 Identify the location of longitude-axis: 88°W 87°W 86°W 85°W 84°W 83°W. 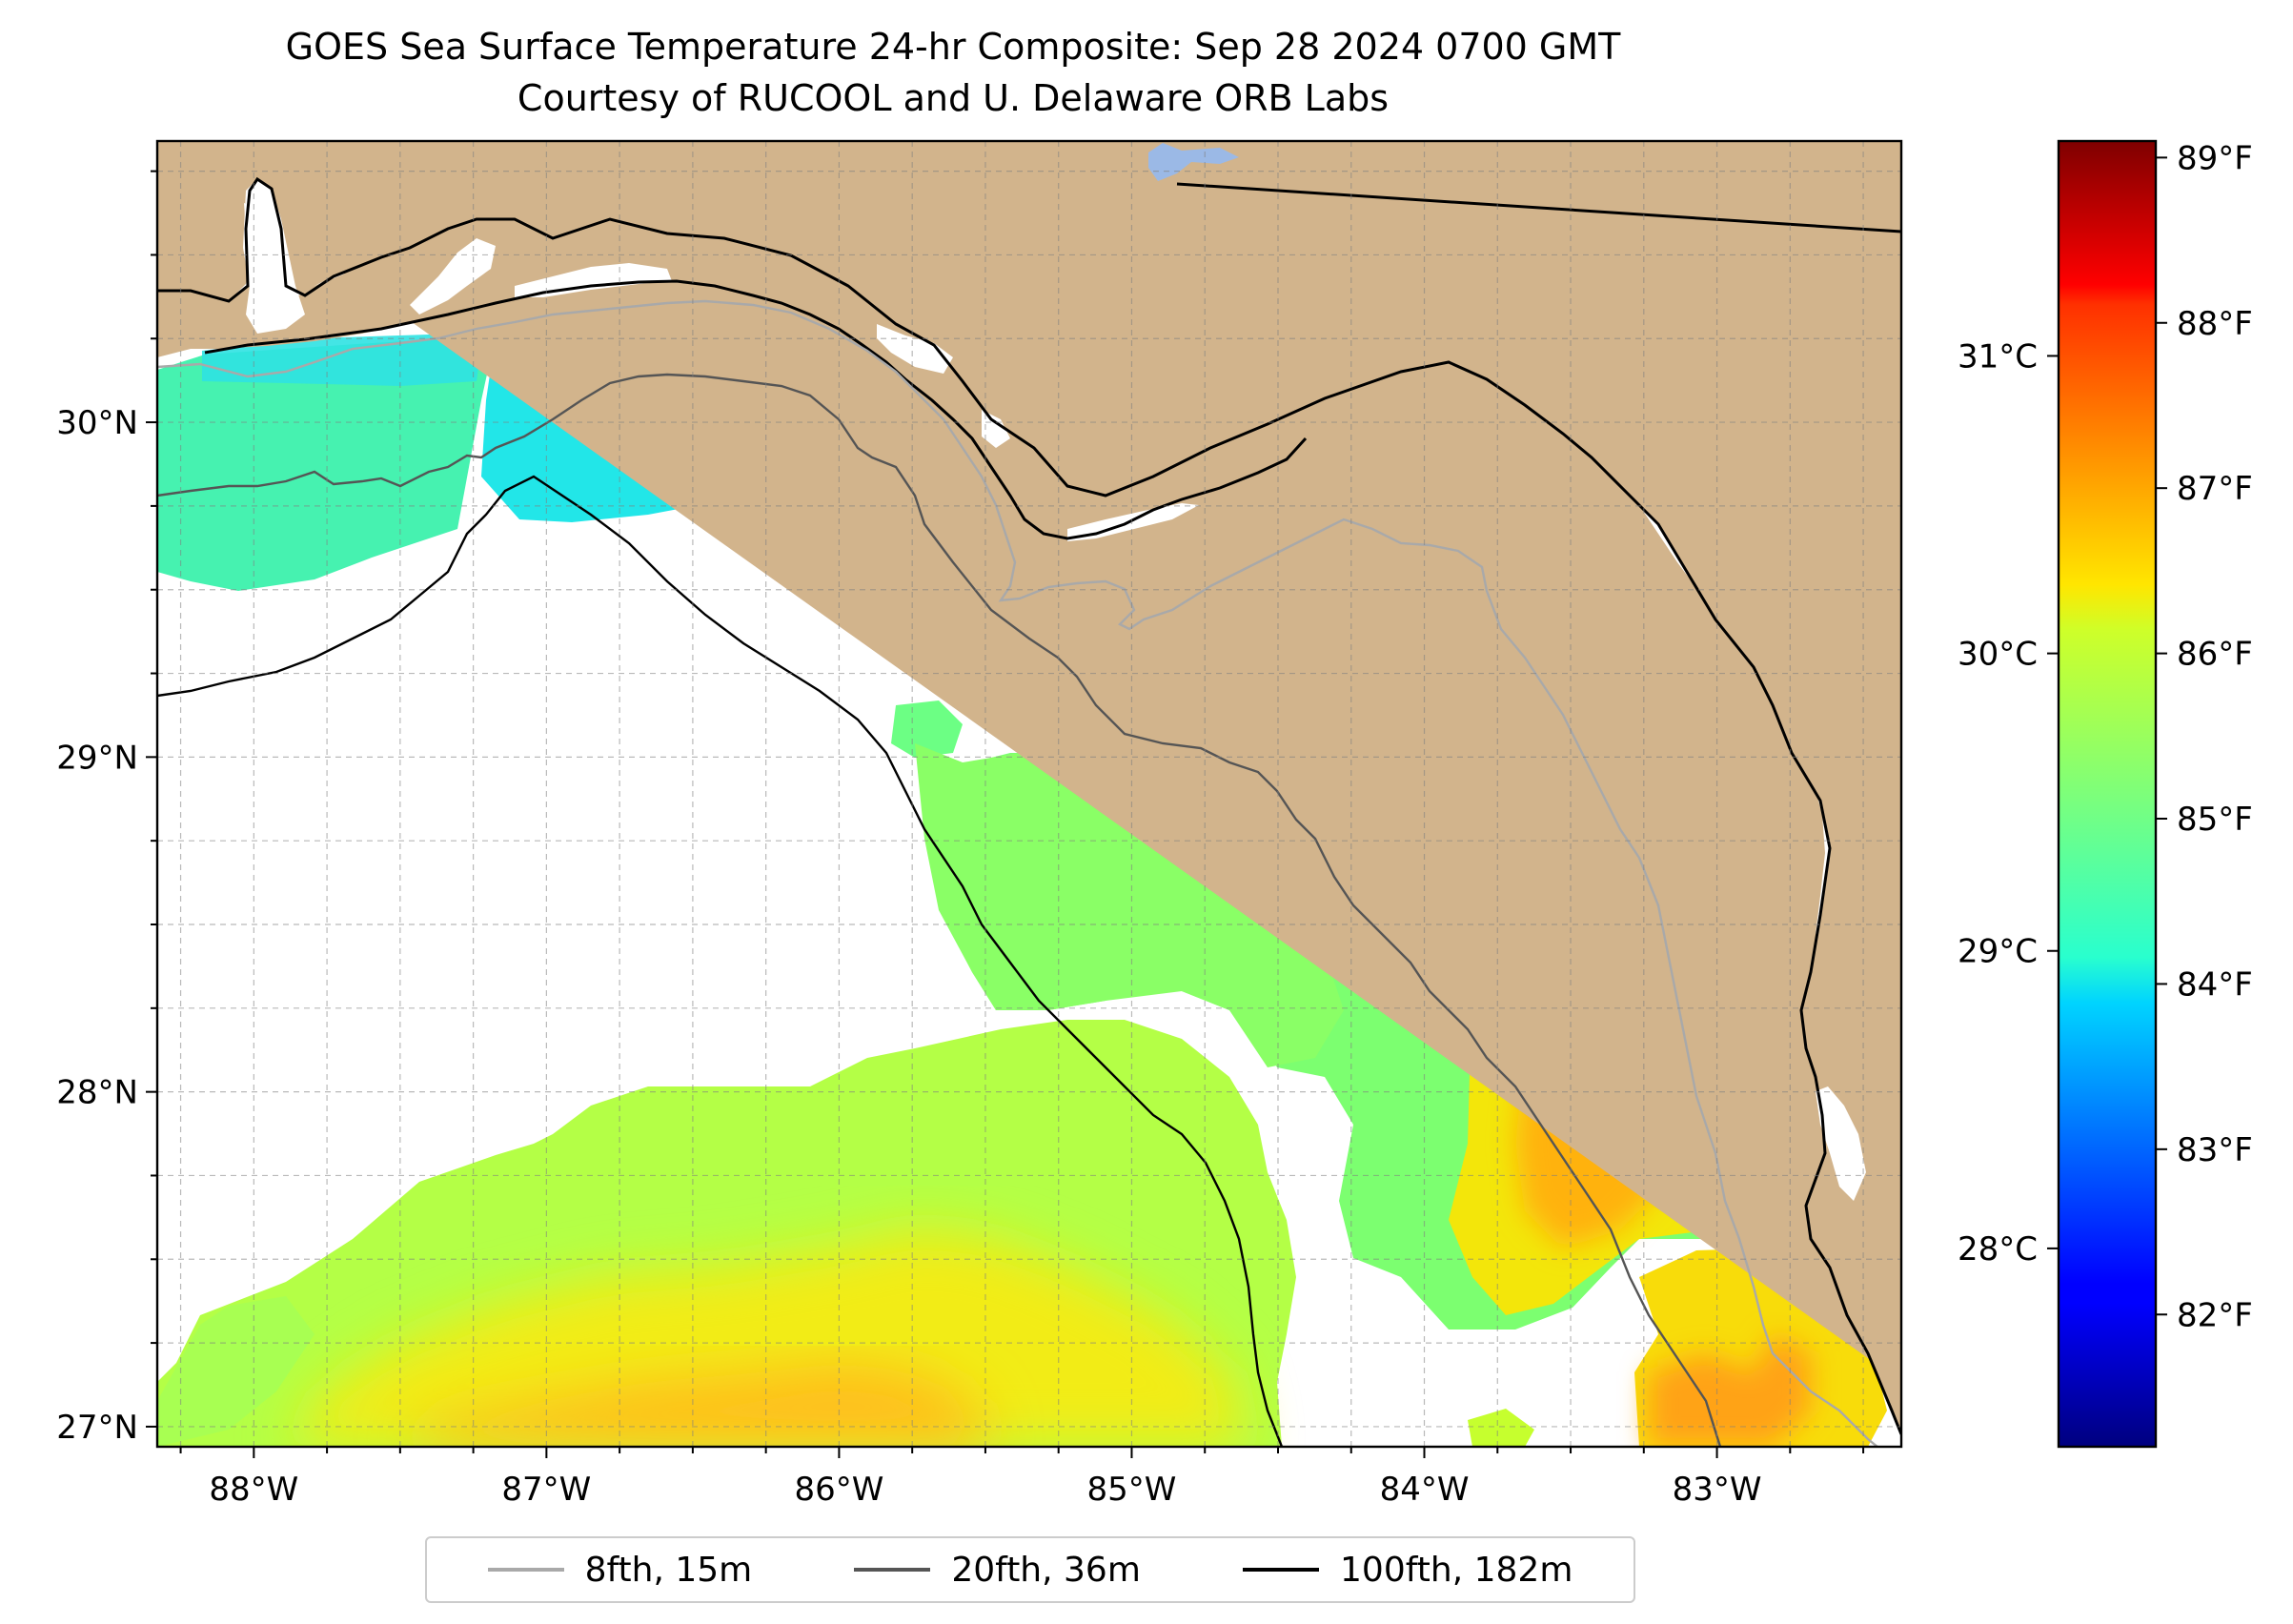
(1022, 1478).